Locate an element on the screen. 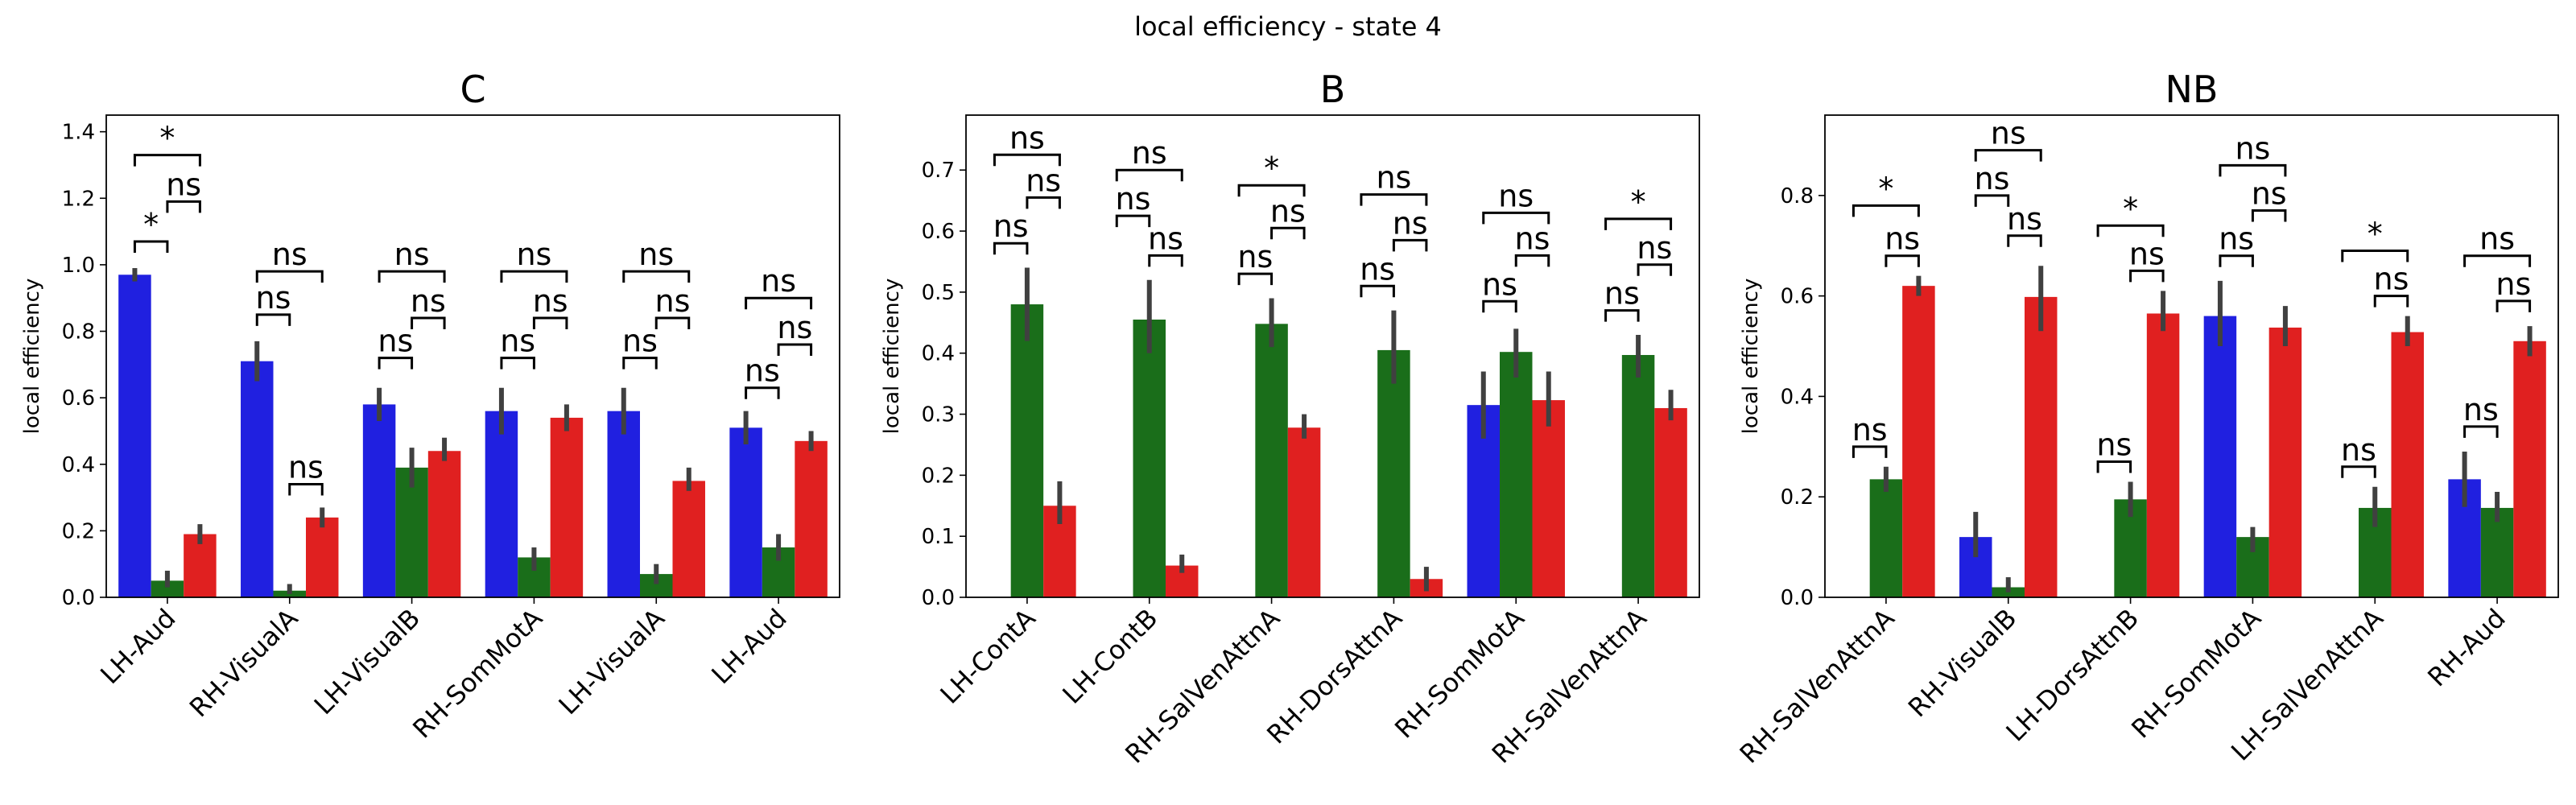  y-tick-label: 1.0 is located at coordinates (78, 266).